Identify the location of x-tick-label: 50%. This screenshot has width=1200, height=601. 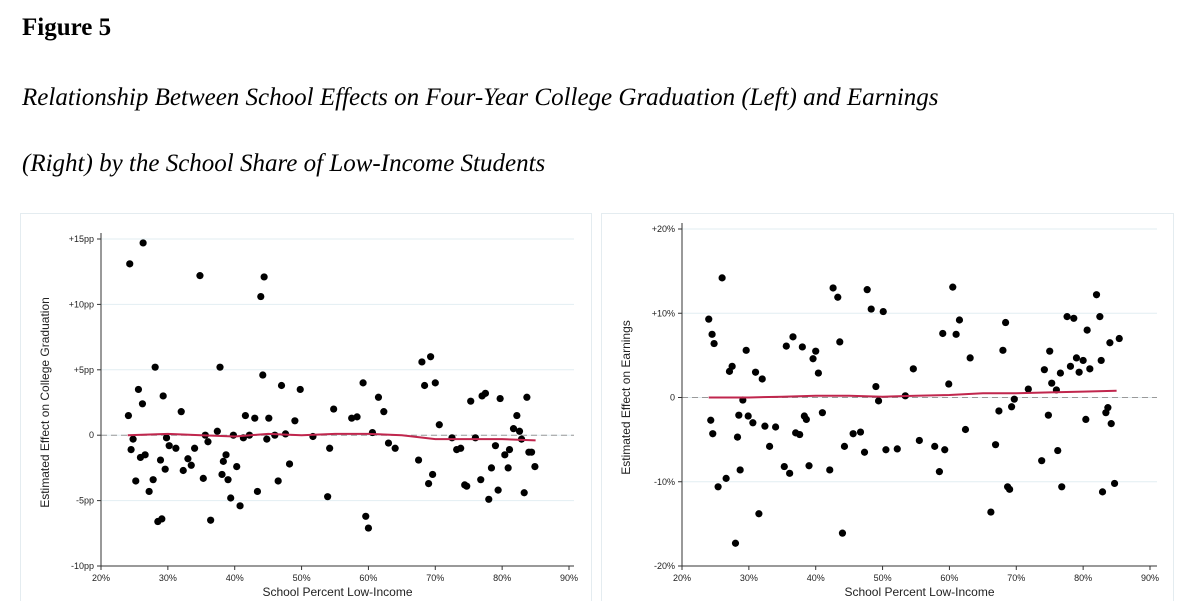
(302, 578).